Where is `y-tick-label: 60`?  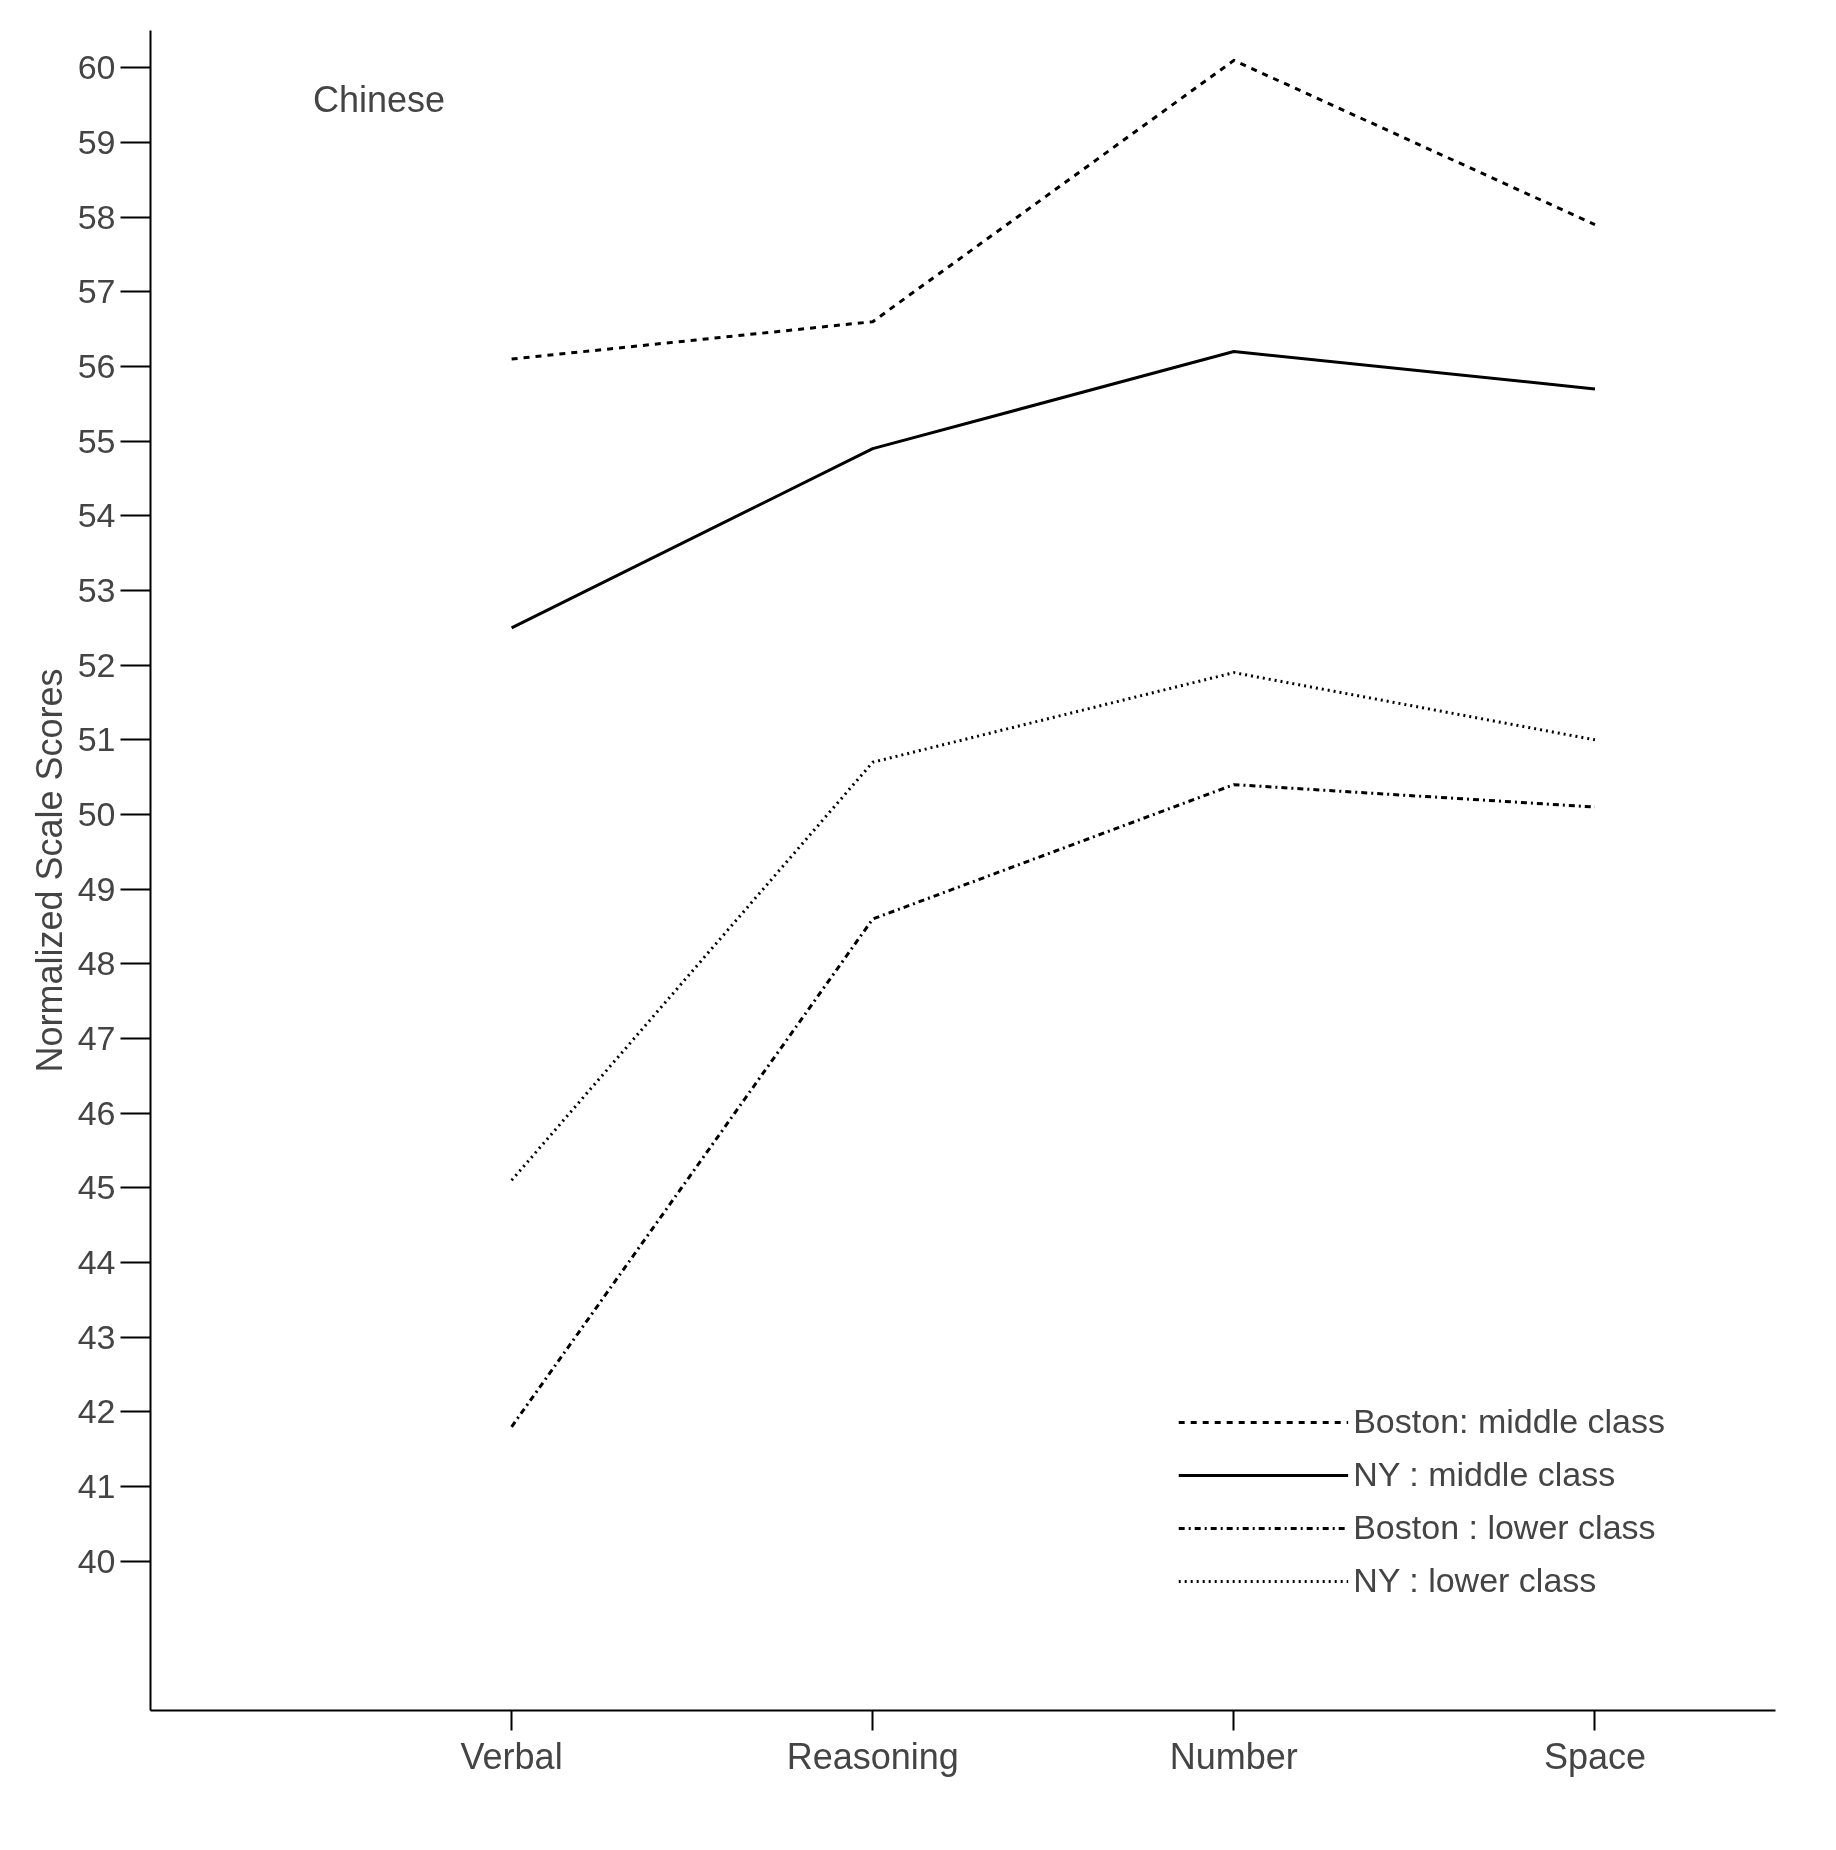 y-tick-label: 60 is located at coordinates (96, 67).